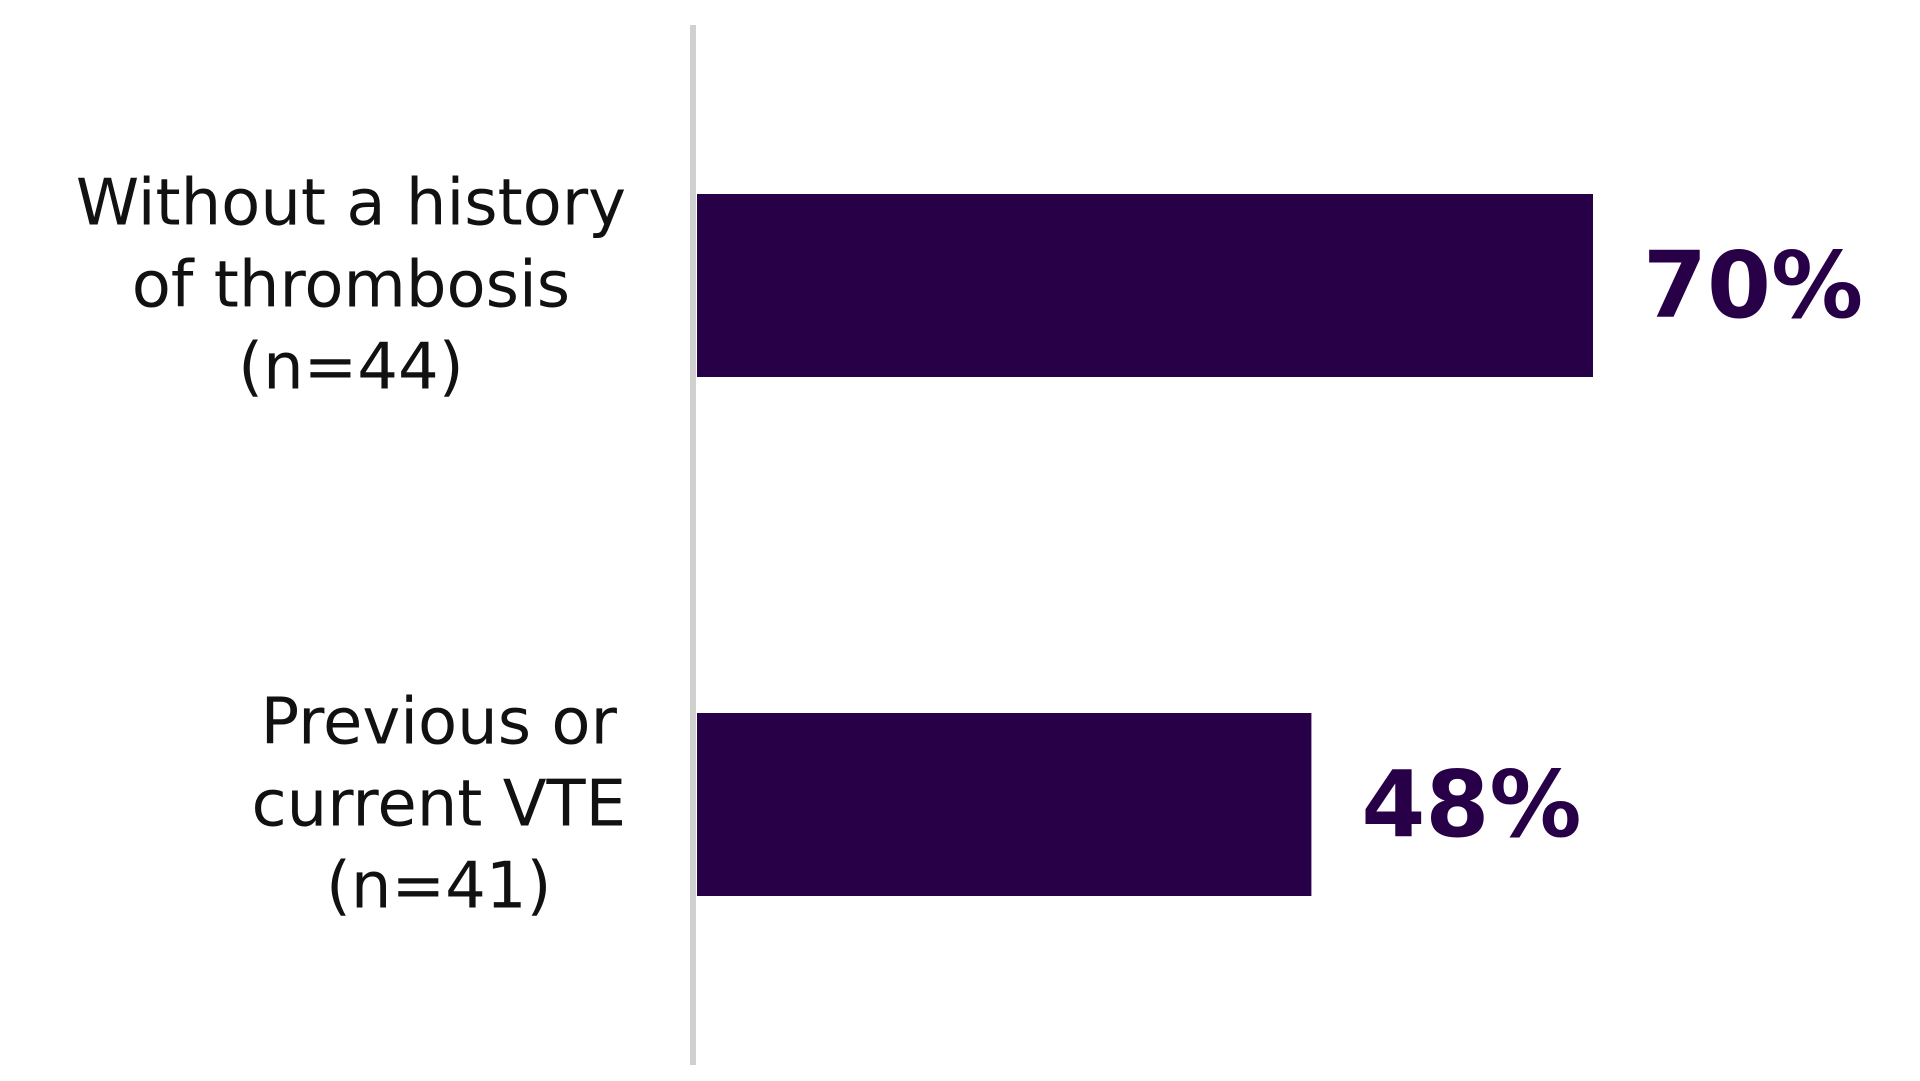 This screenshot has width=1920, height=1081. What do you see at coordinates (1471, 804) in the screenshot?
I see `value-label-1: 48%` at bounding box center [1471, 804].